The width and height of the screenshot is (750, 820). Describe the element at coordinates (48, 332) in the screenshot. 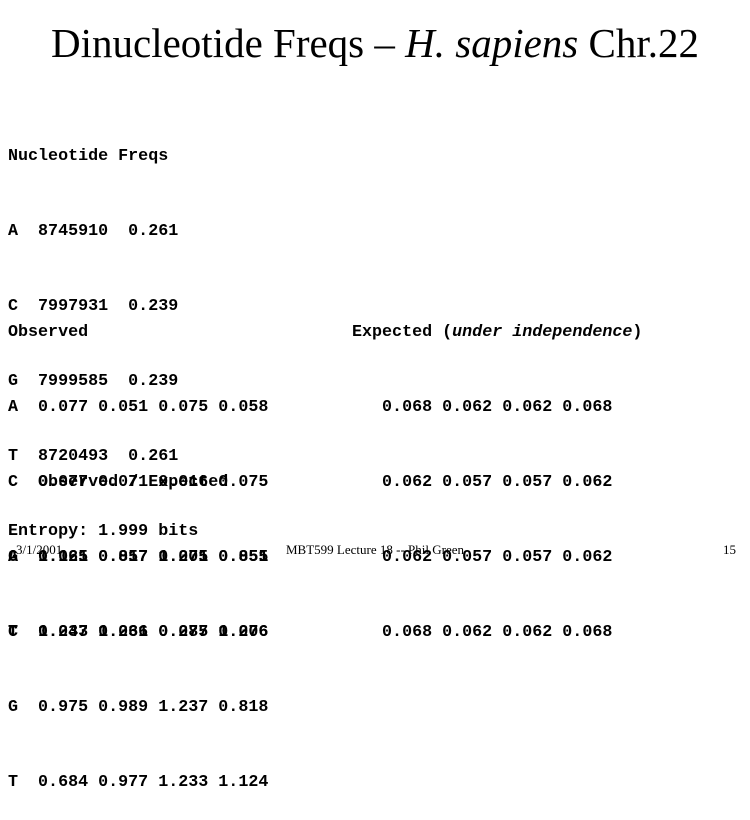

I see `observed-header: Observed` at that location.